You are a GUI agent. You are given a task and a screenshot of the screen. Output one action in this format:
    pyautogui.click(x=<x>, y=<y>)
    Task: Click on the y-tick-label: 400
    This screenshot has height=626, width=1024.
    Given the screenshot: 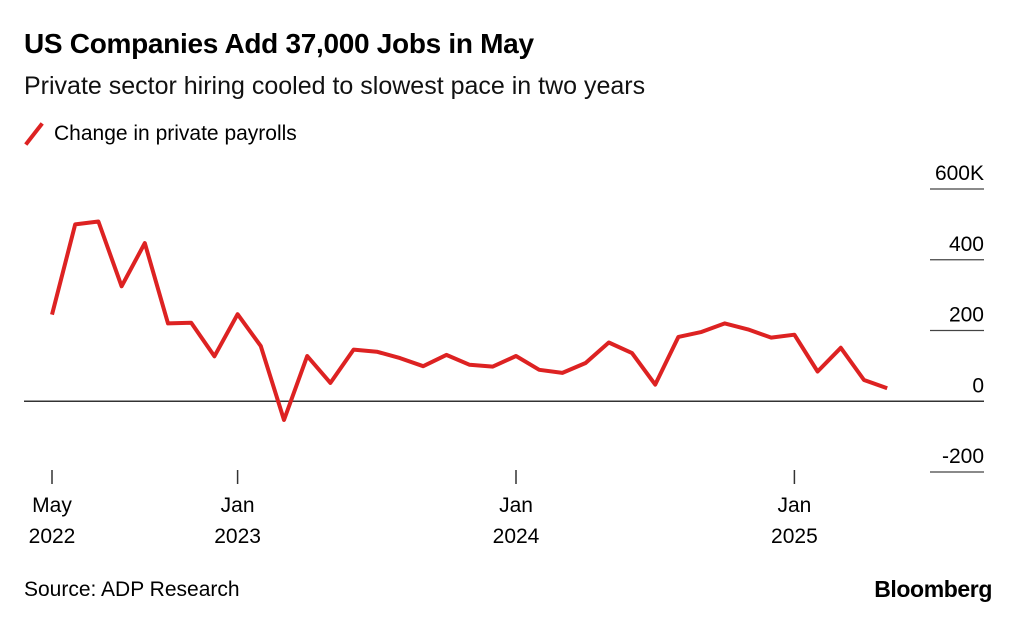 What is the action you would take?
    pyautogui.click(x=966, y=244)
    